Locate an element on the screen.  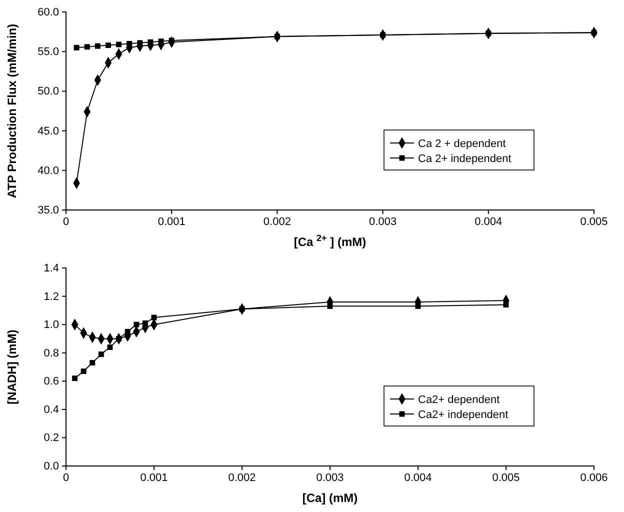
y-tick-label: 0.2 is located at coordinates (51, 438).